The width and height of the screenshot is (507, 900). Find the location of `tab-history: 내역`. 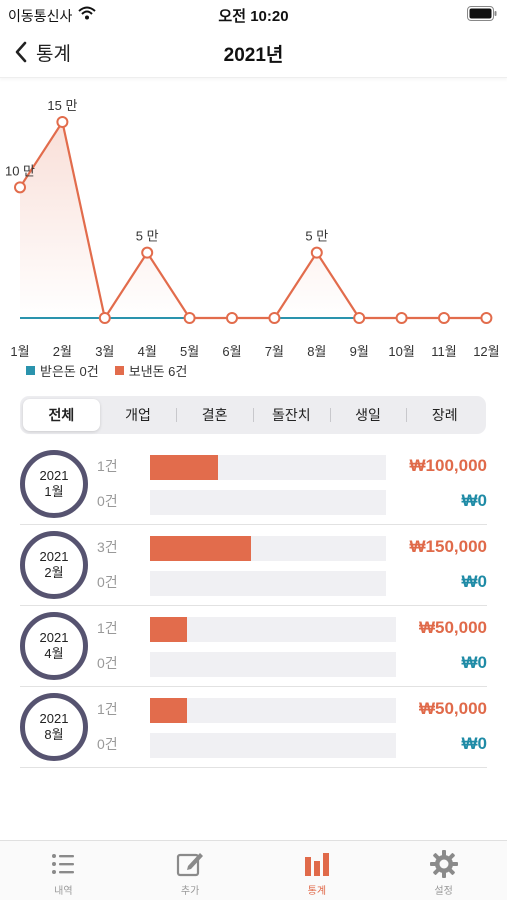

tab-history: 내역 is located at coordinates (63, 870).